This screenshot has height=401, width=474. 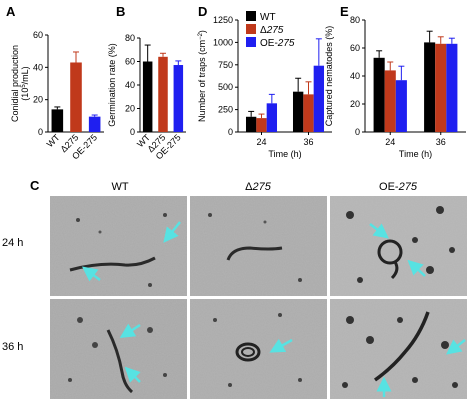 I want to click on chart-a-ytick-label: 20, so click(x=38, y=100).